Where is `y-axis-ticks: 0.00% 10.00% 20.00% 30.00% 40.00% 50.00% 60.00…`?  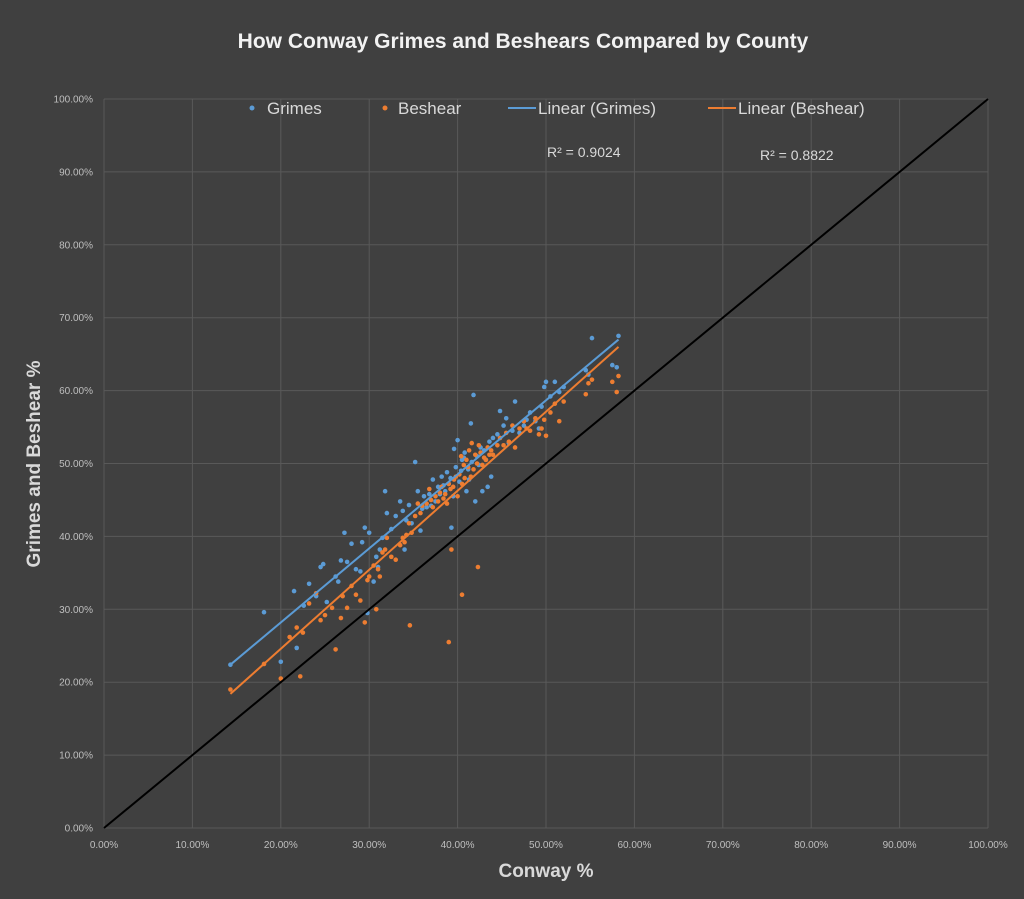 y-axis-ticks: 0.00% 10.00% 20.00% 30.00% 40.00% 50.00% 60.00… is located at coordinates (74, 465).